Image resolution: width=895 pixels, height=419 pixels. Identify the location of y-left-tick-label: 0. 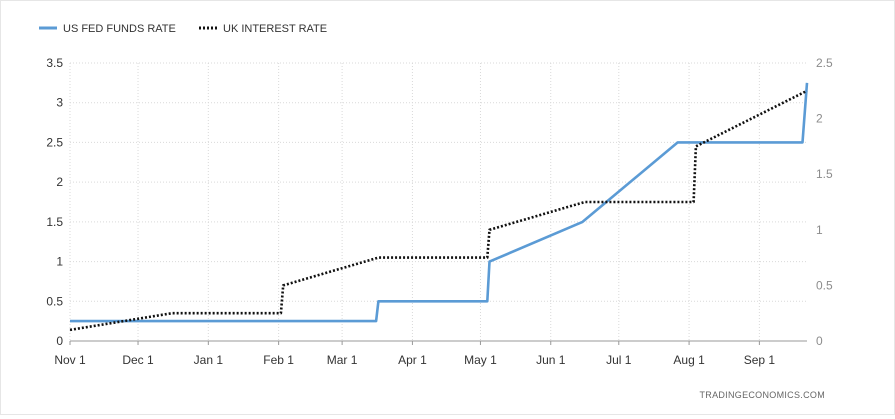
(59, 341).